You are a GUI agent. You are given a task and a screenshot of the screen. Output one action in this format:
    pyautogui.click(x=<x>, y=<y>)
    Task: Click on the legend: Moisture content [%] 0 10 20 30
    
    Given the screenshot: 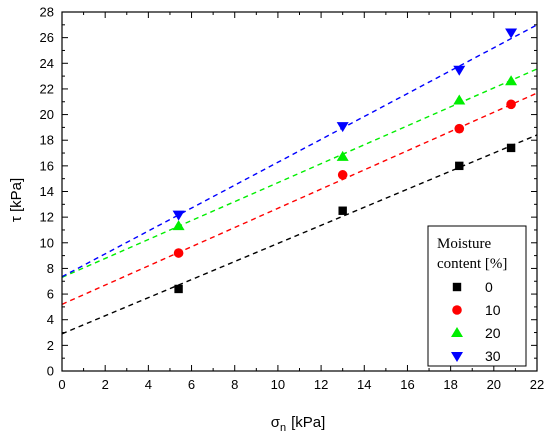 What is the action you would take?
    pyautogui.click(x=477, y=296)
    